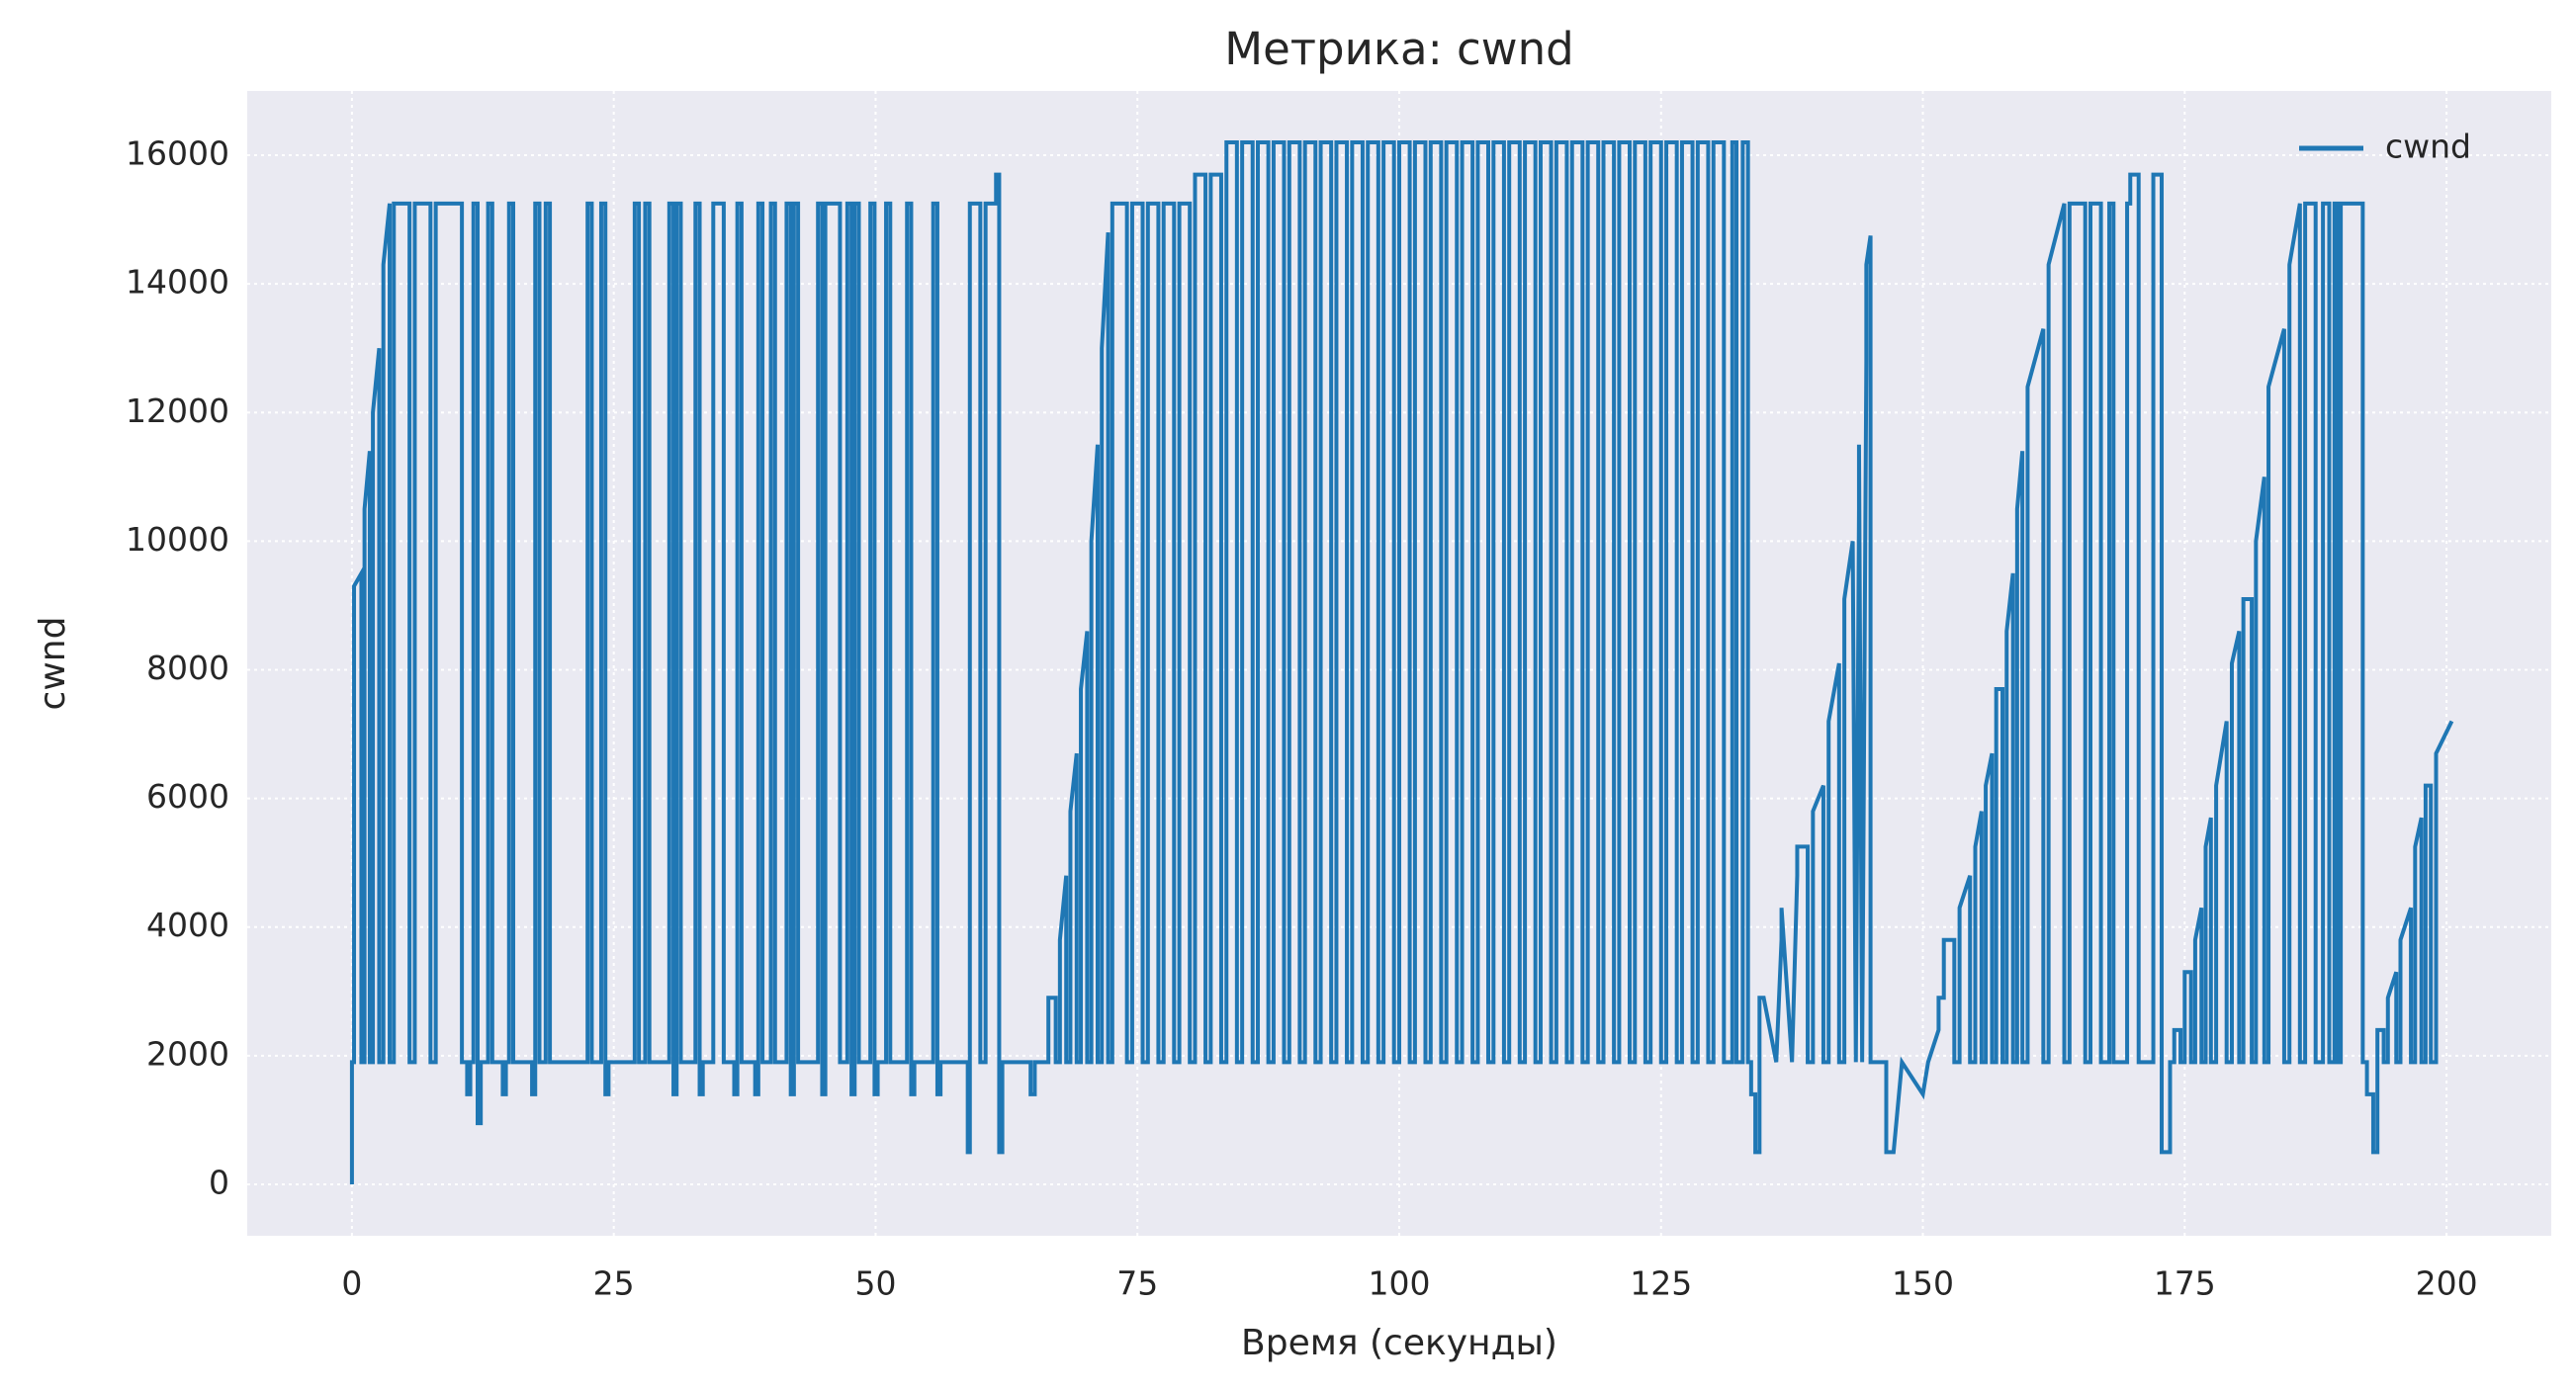 The width and height of the screenshot is (2576, 1391). I want to click on y-tick-label: 12000, so click(177, 410).